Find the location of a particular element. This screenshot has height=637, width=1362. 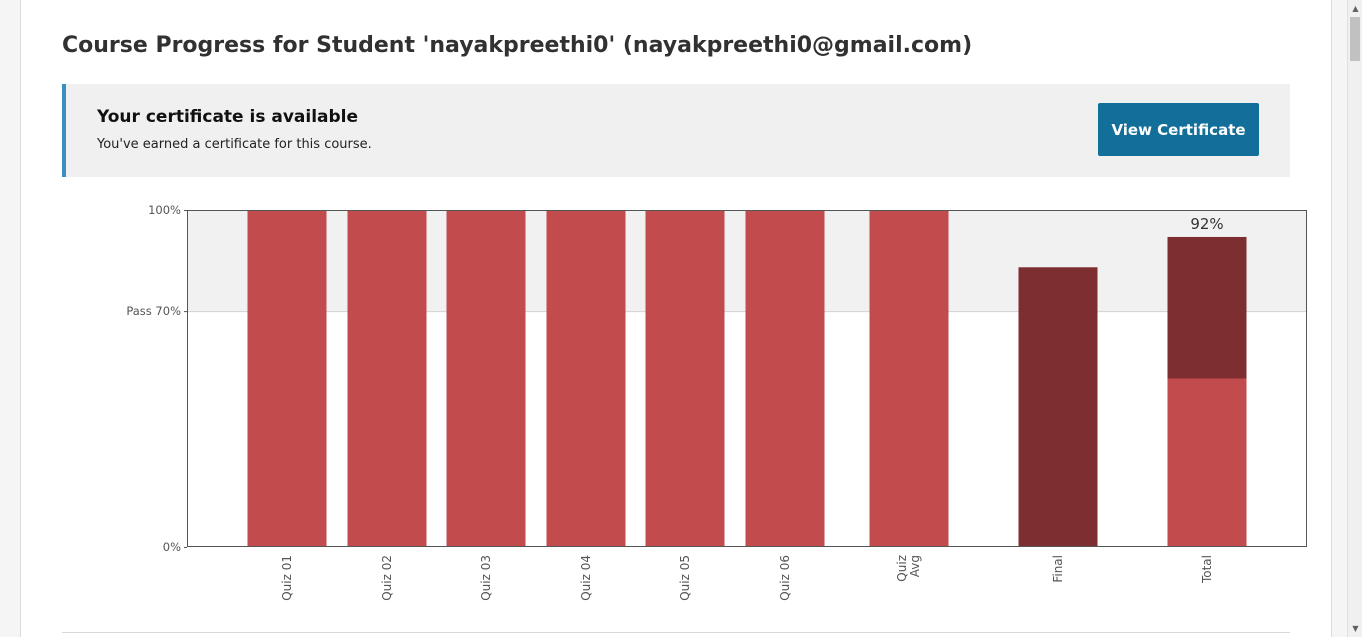

y-tick-label: 0% is located at coordinates (172, 547).